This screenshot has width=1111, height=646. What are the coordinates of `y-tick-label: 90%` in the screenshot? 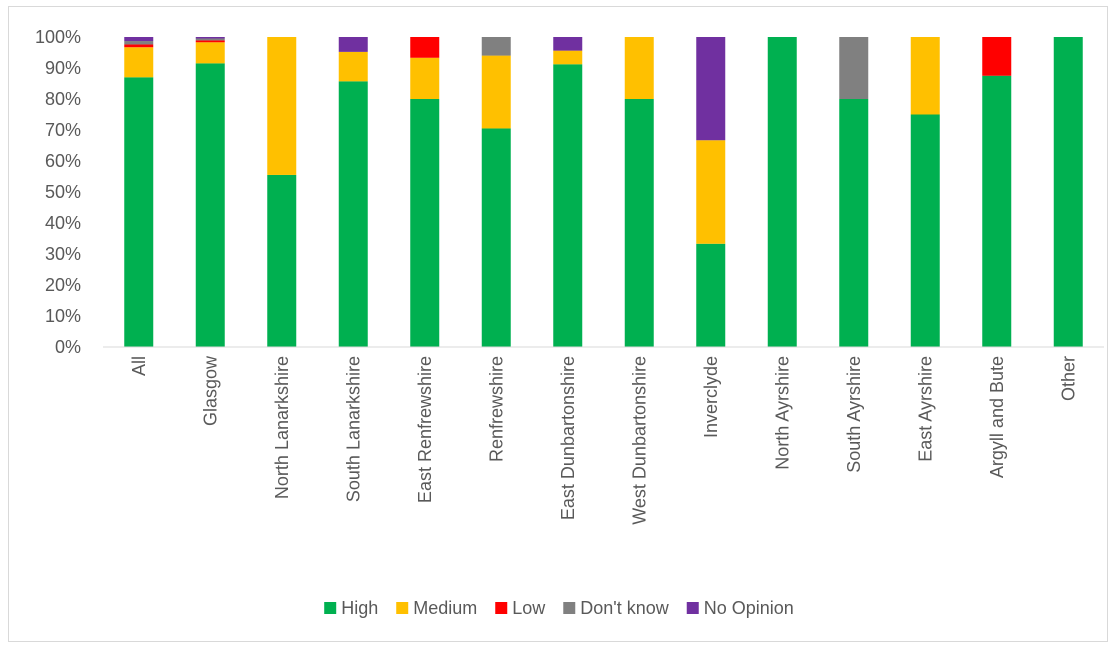 It's located at (63, 68).